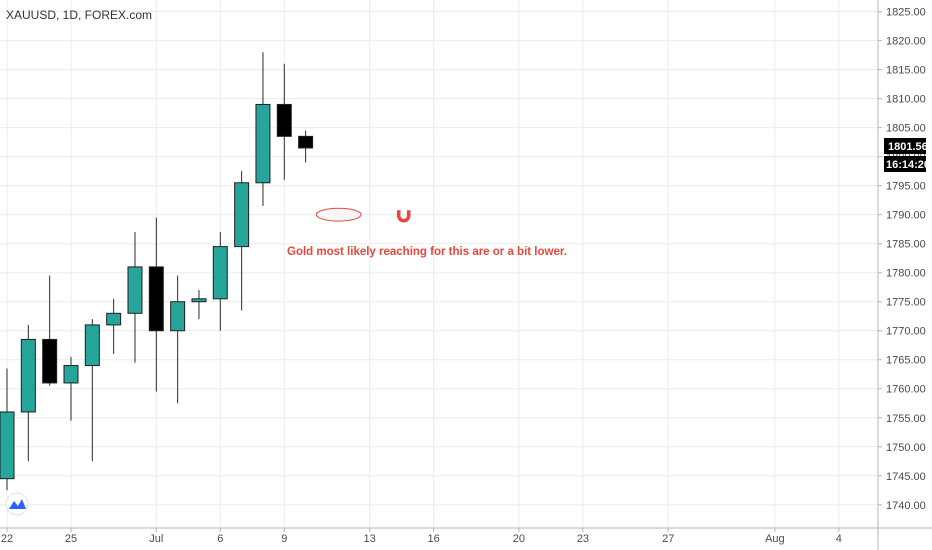 The width and height of the screenshot is (932, 550). Describe the element at coordinates (583, 539) in the screenshot. I see `time-tick-label: 23` at that location.